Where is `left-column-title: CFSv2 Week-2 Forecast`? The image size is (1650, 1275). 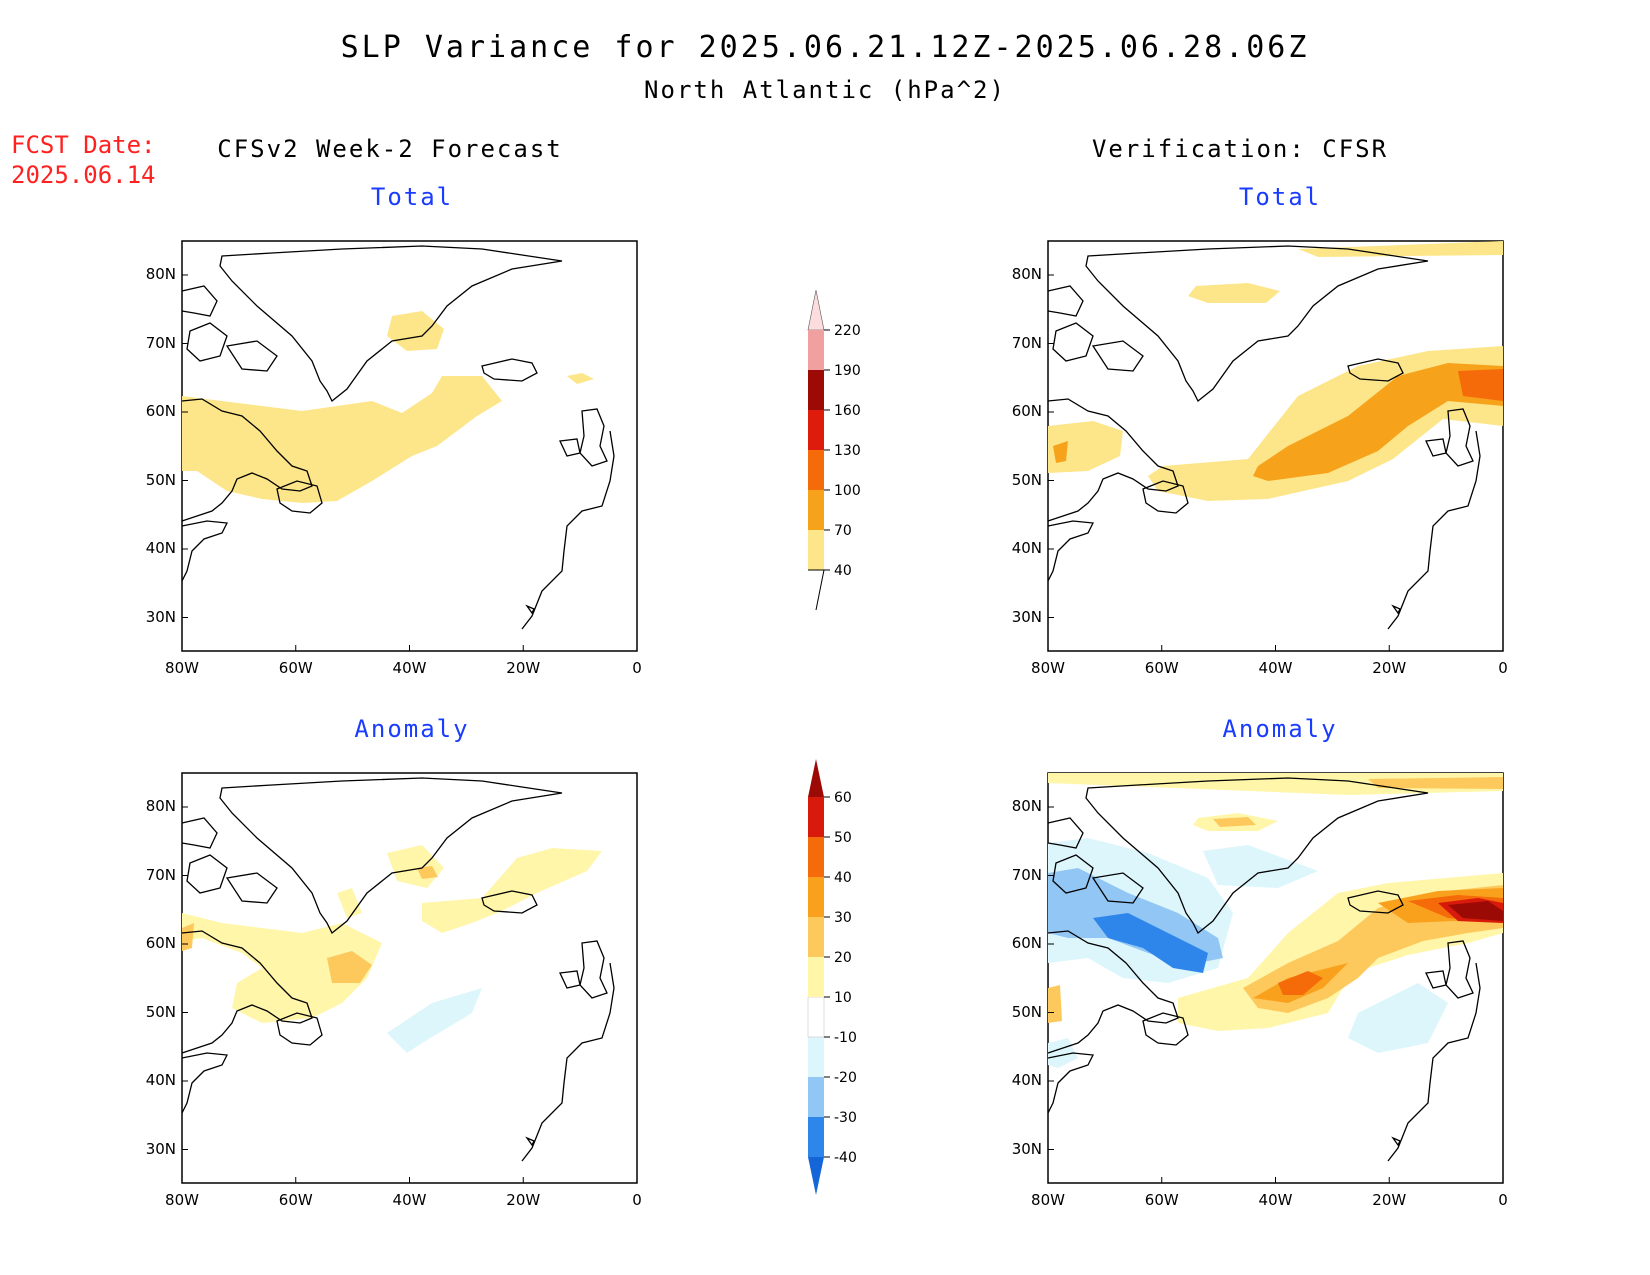 left-column-title: CFSv2 Week-2 Forecast is located at coordinates (390, 149).